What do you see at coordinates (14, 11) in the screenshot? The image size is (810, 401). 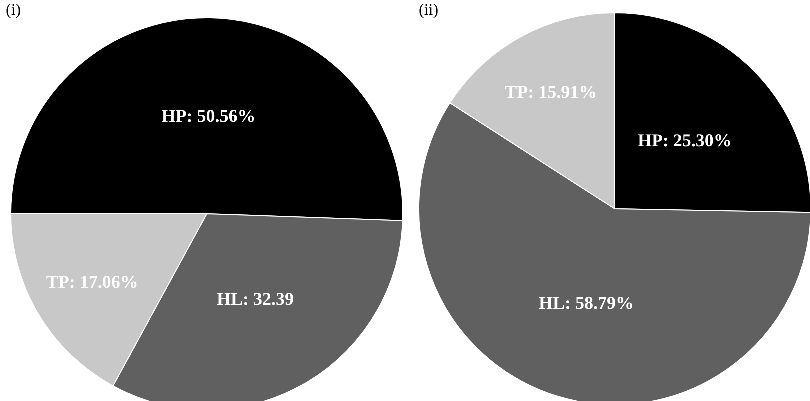 I see `chart-title: (i)` at bounding box center [14, 11].